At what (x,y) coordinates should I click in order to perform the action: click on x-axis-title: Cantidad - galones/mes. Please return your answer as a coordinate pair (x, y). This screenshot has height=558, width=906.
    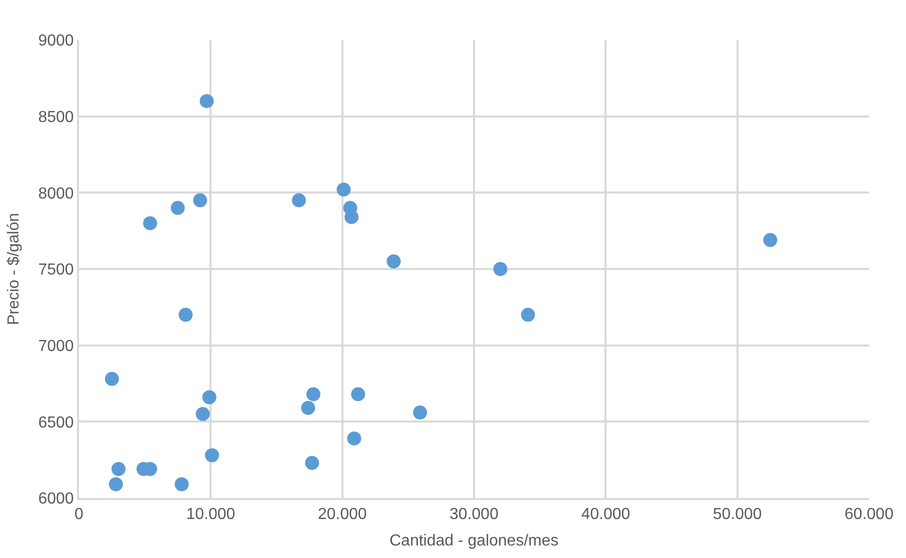
    Looking at the image, I should click on (474, 541).